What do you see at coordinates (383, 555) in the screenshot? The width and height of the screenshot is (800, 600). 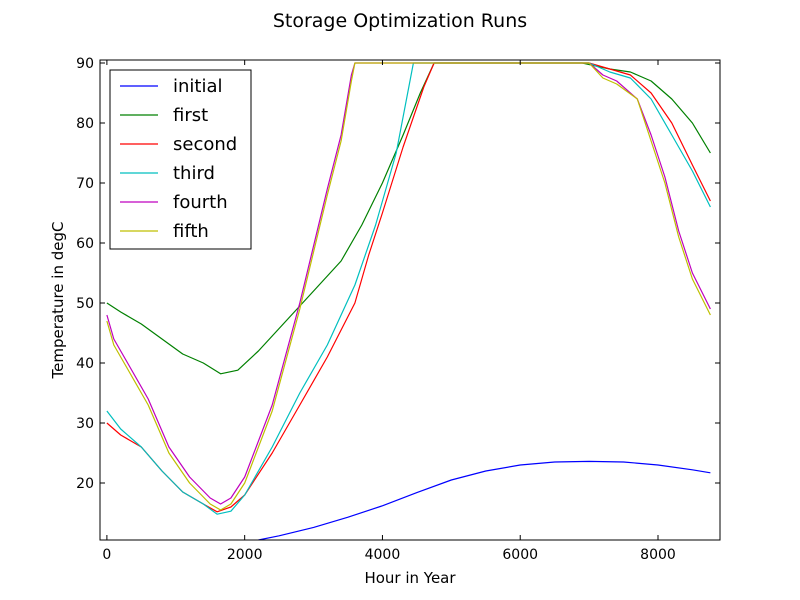 I see `x-tick-label: 4000` at bounding box center [383, 555].